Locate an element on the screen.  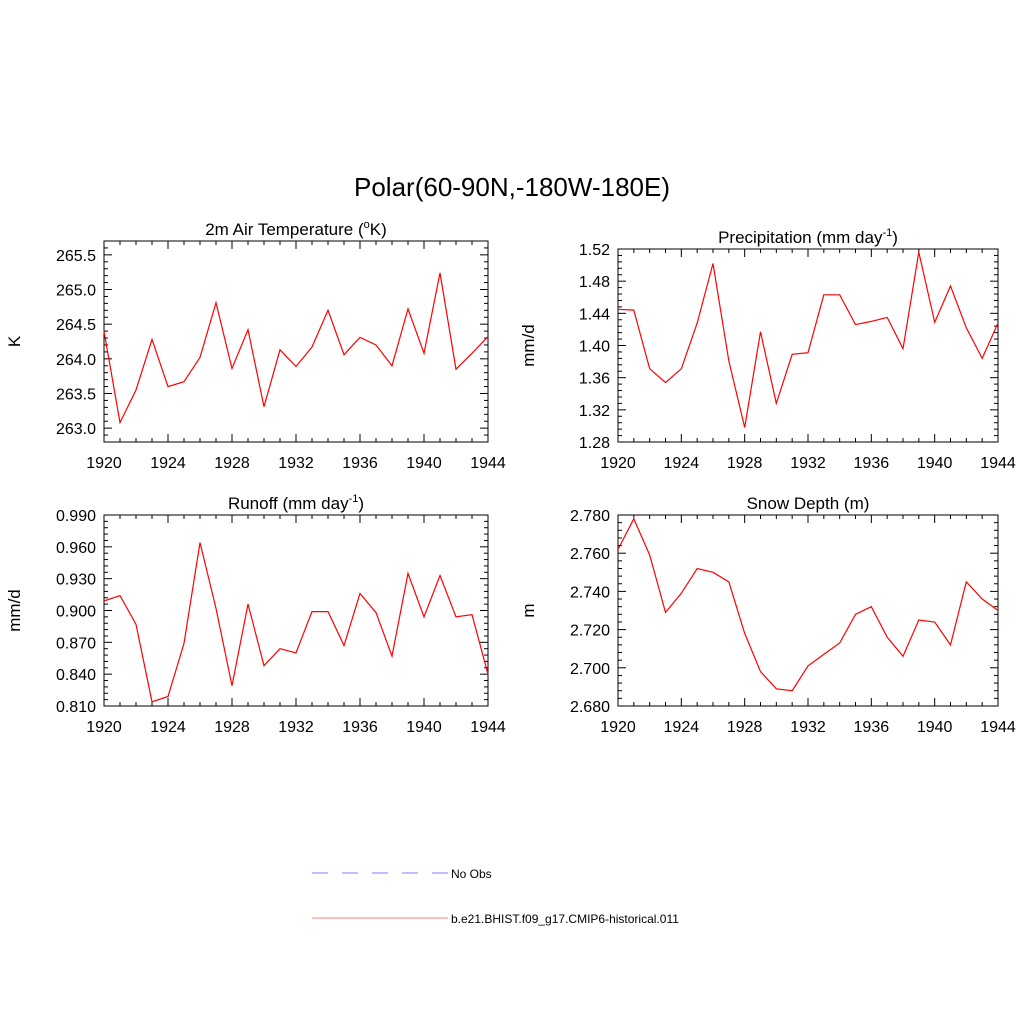
panel-title-main: 2m Air Temperature ( is located at coordinates (284, 229).